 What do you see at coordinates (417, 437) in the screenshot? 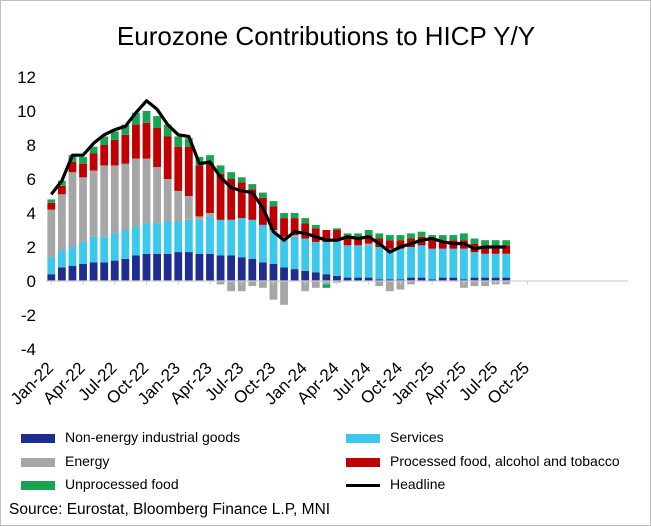
I see `legend-item-services-label: Services` at bounding box center [417, 437].